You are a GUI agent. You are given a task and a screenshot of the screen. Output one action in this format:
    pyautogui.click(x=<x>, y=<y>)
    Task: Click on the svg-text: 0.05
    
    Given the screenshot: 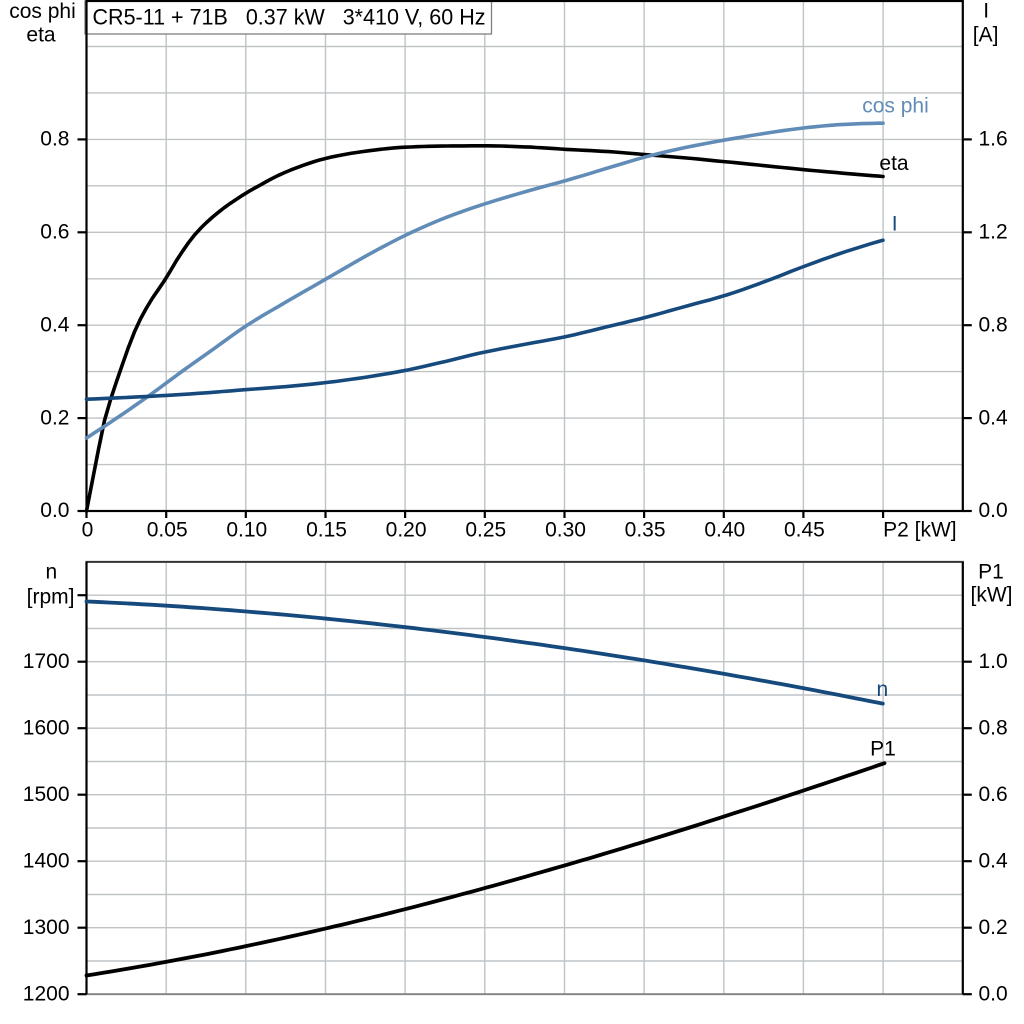 What is the action you would take?
    pyautogui.click(x=167, y=530)
    